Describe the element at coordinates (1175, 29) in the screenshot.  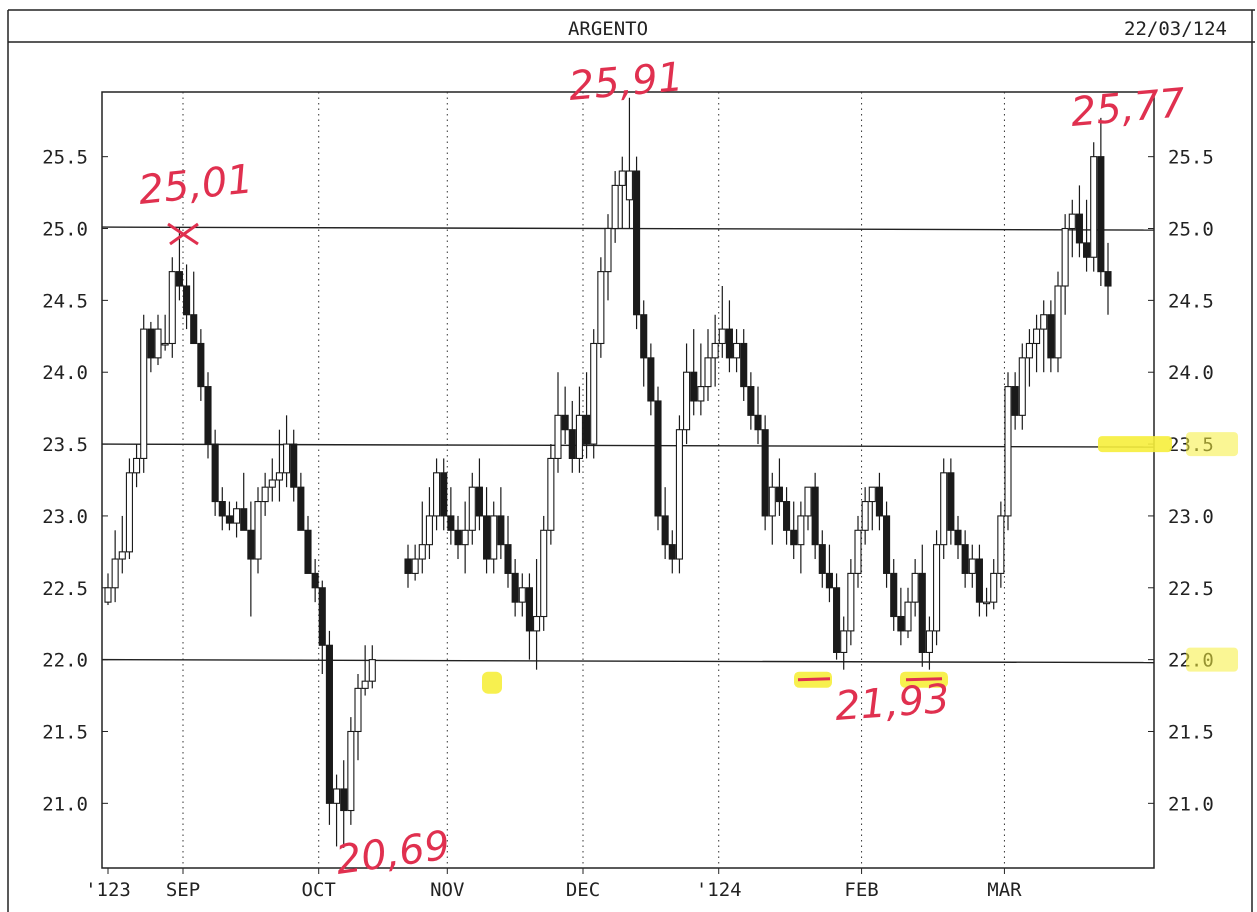
I see `chart-date: 22/03/124` at that location.